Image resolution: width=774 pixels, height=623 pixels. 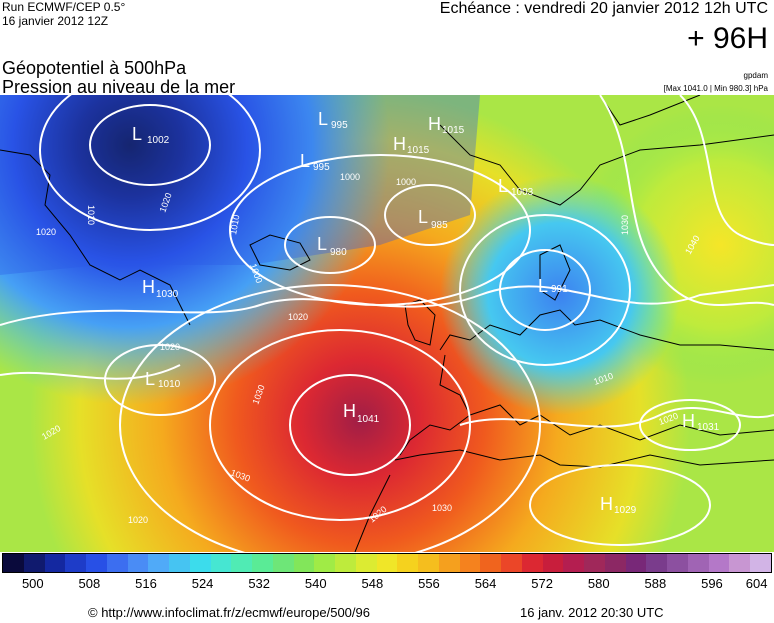 What do you see at coordinates (727, 38) in the screenshot?
I see `lead-time: + 96H` at bounding box center [727, 38].